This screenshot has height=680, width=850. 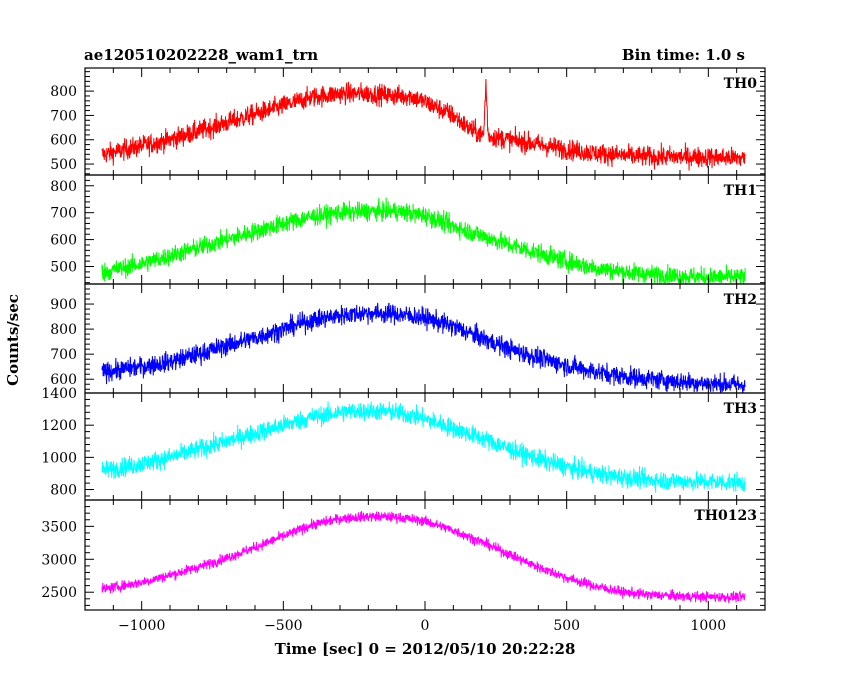 What do you see at coordinates (708, 626) in the screenshot?
I see `x-tick-label: 1000` at bounding box center [708, 626].